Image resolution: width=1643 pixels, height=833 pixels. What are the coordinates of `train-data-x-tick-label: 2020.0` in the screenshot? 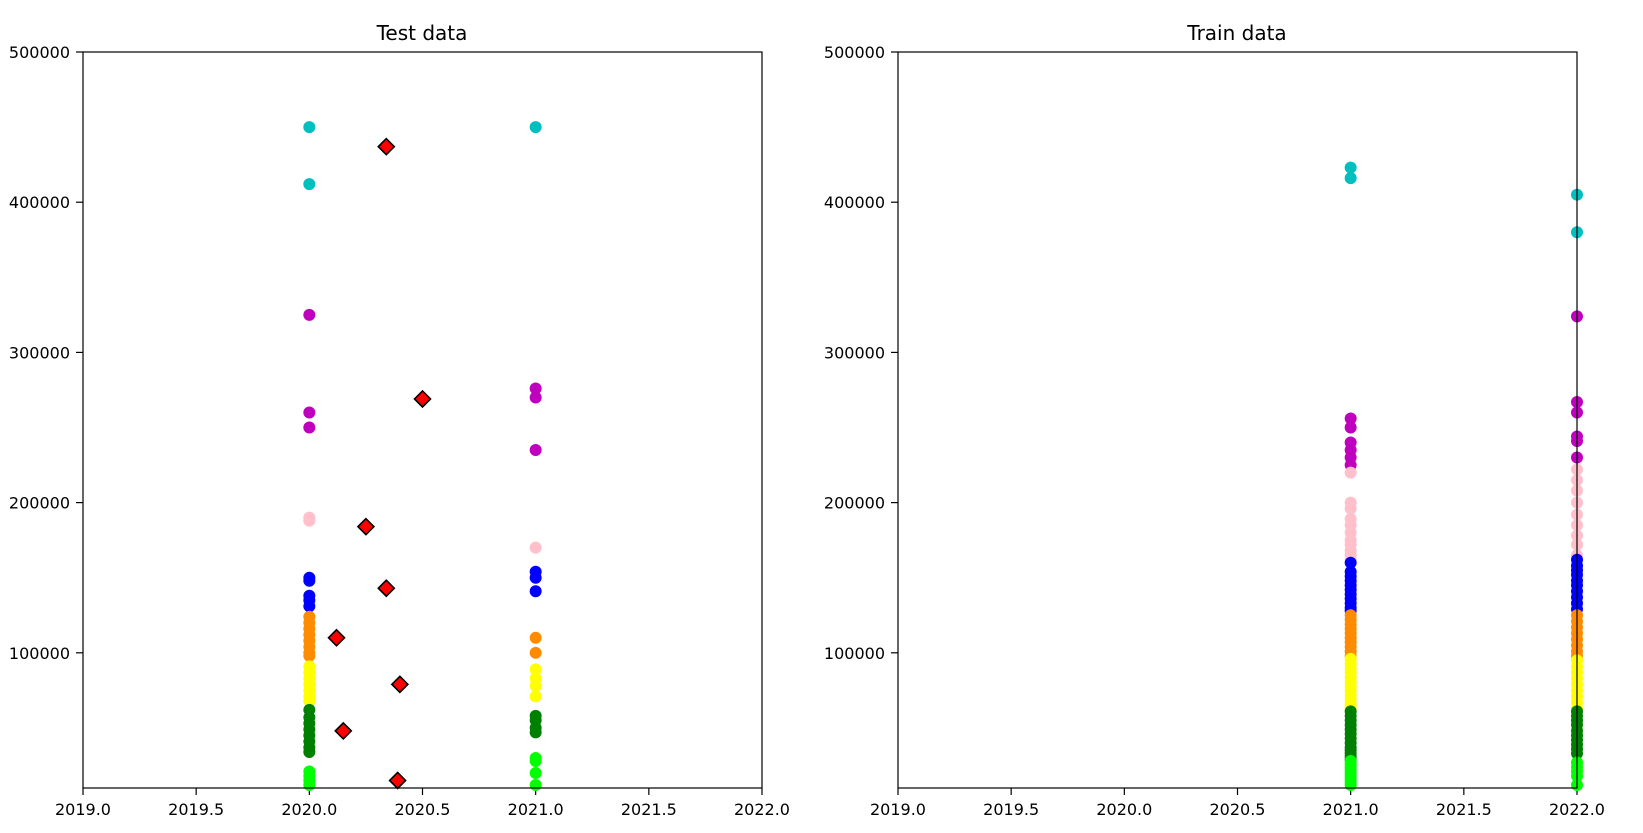 It's located at (1124, 809).